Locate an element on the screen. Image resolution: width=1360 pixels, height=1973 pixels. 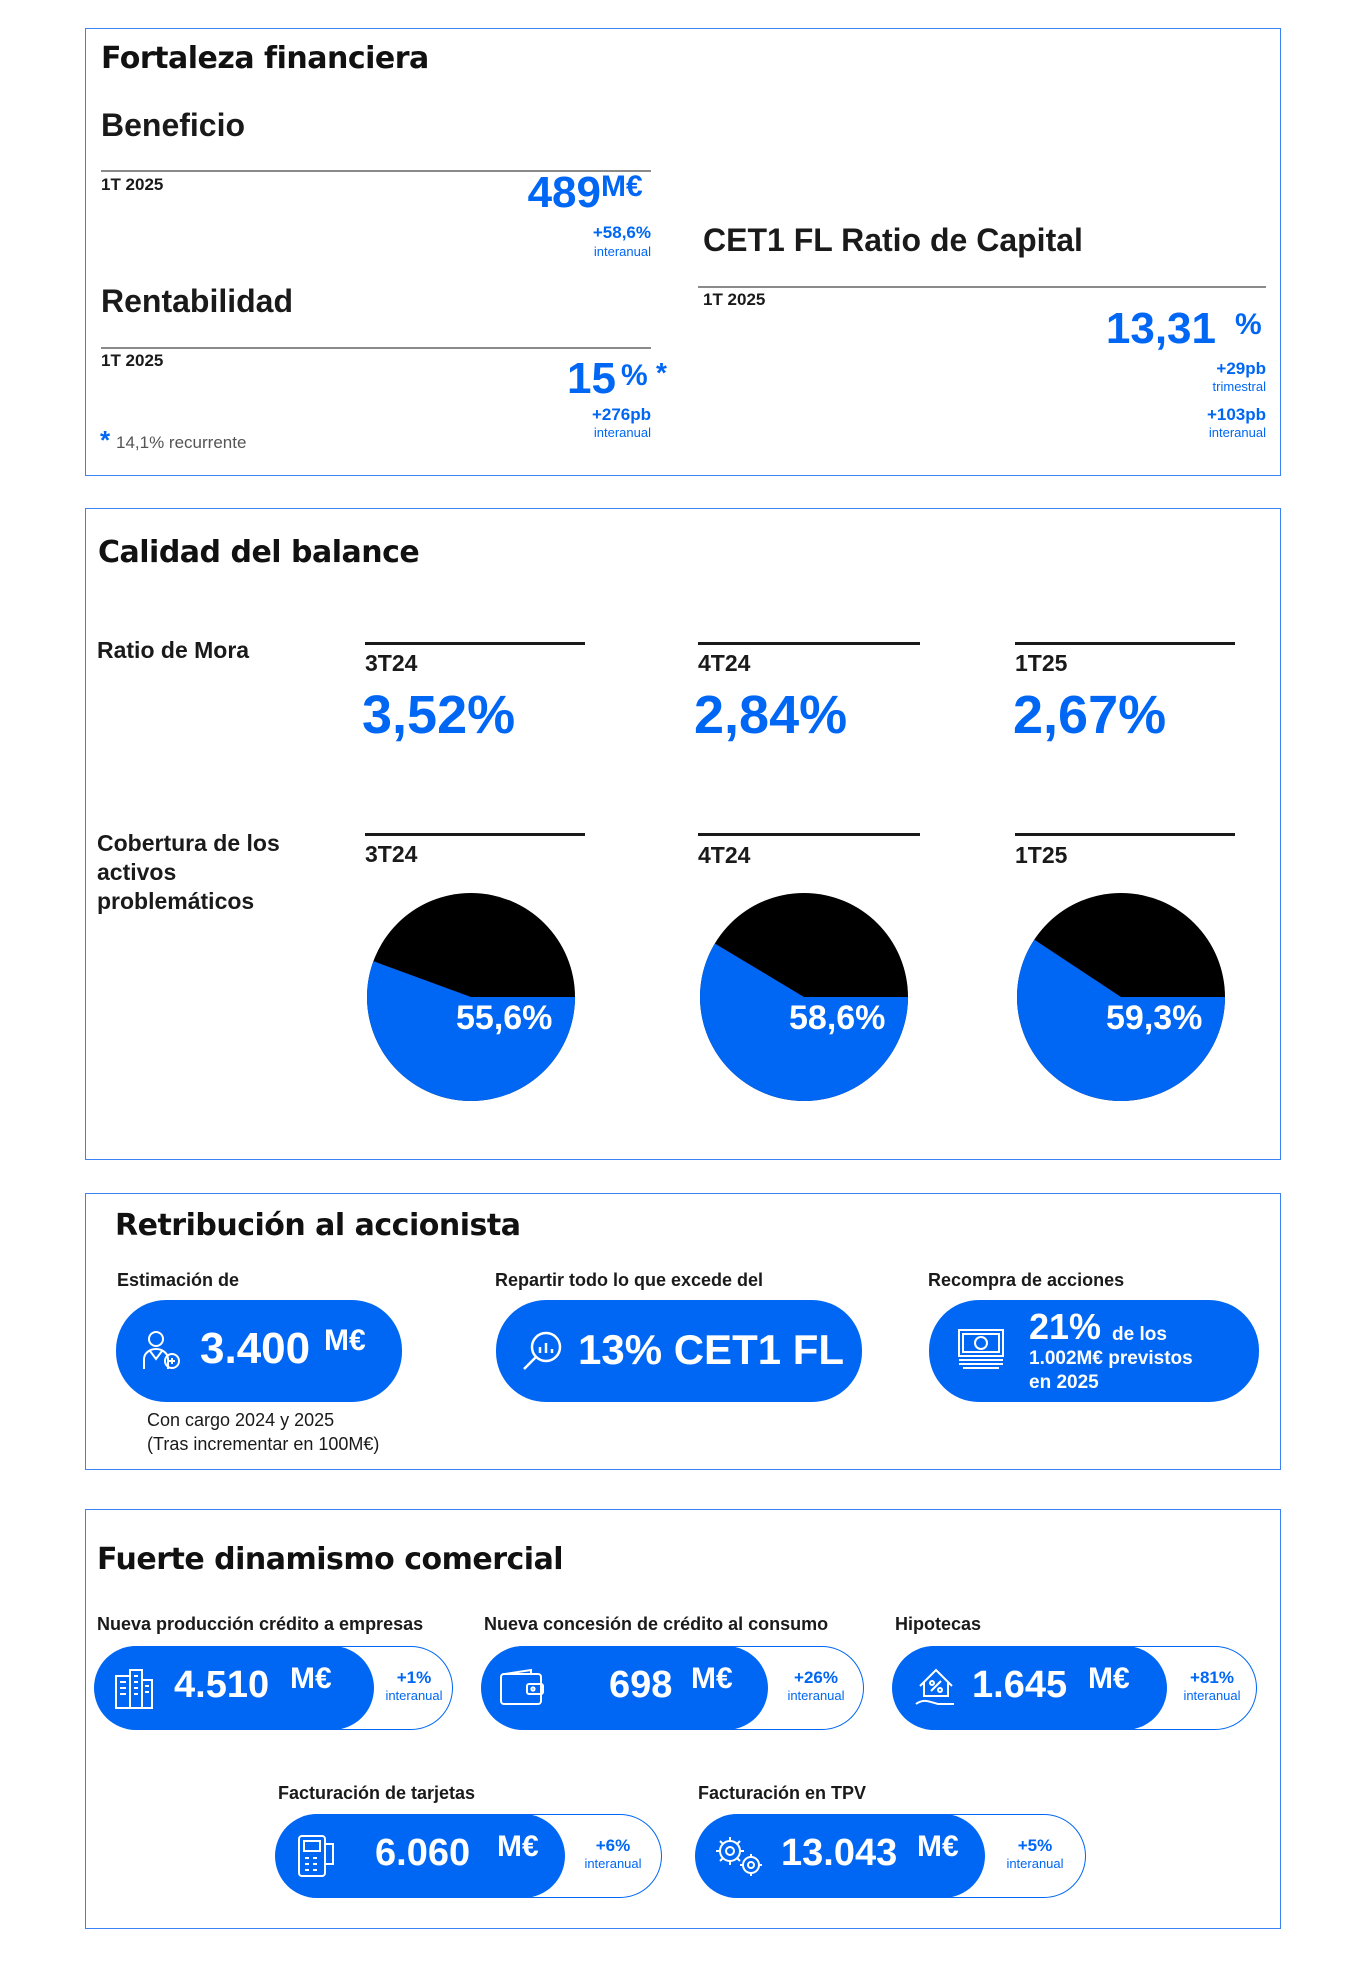
rentabilidad-value: 15 is located at coordinates (591, 378).